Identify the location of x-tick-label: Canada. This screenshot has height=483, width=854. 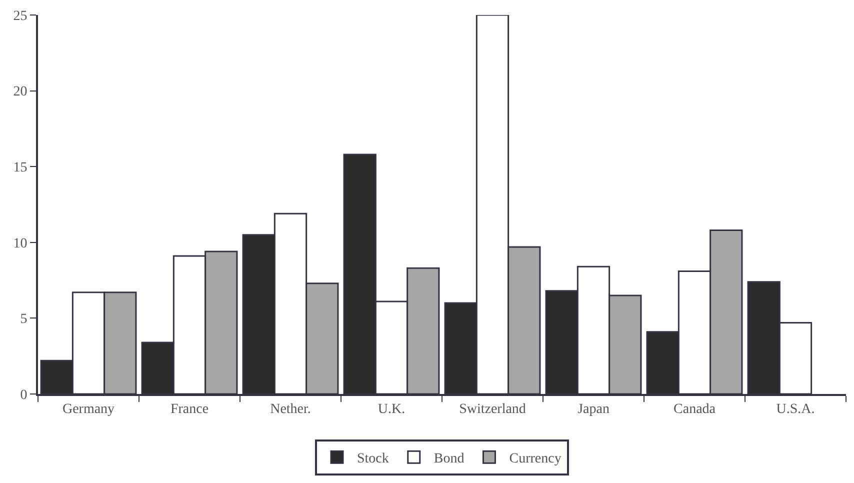
(695, 409).